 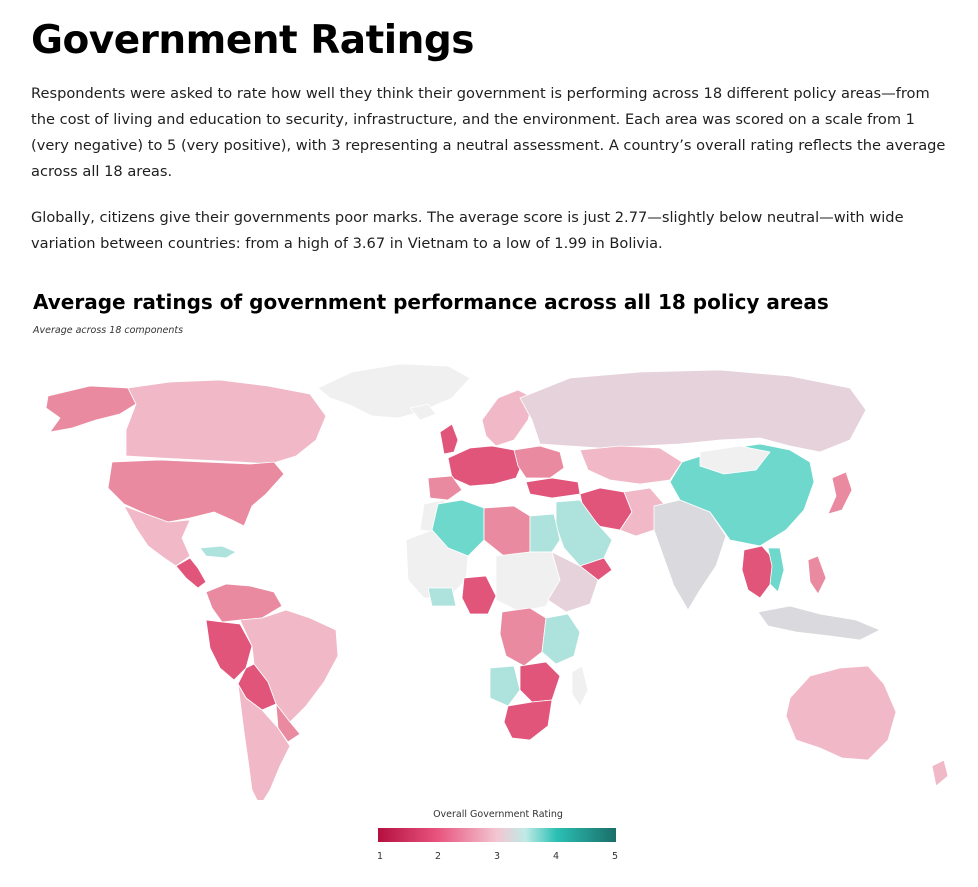 What do you see at coordinates (253, 40) in the screenshot?
I see `page-title: Government Ratings` at bounding box center [253, 40].